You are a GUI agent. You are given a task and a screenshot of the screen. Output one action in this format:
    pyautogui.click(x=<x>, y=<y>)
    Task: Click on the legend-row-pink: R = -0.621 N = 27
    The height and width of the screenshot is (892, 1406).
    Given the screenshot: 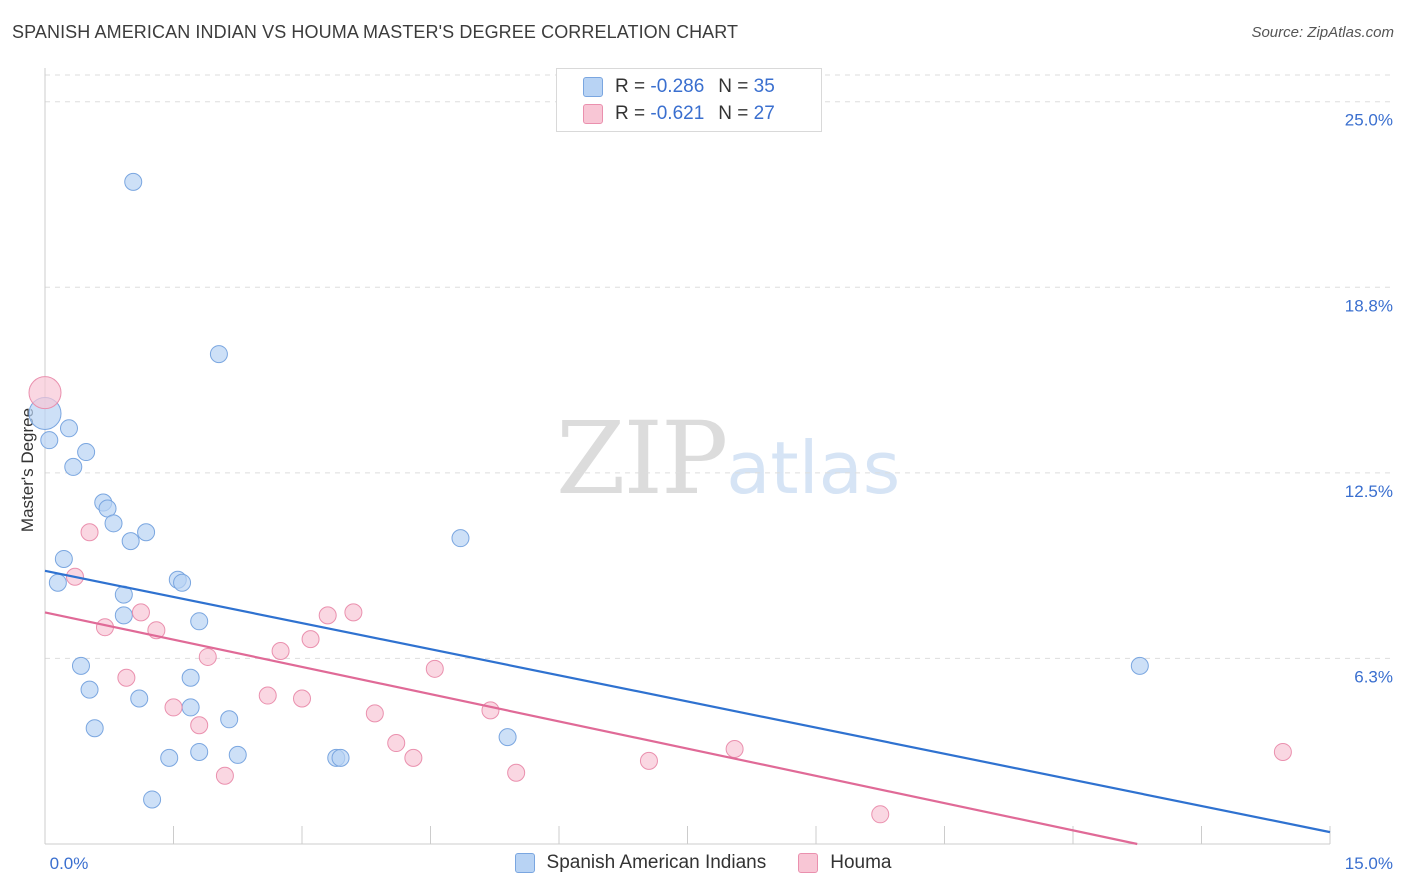 What is the action you would take?
    pyautogui.click(x=679, y=114)
    